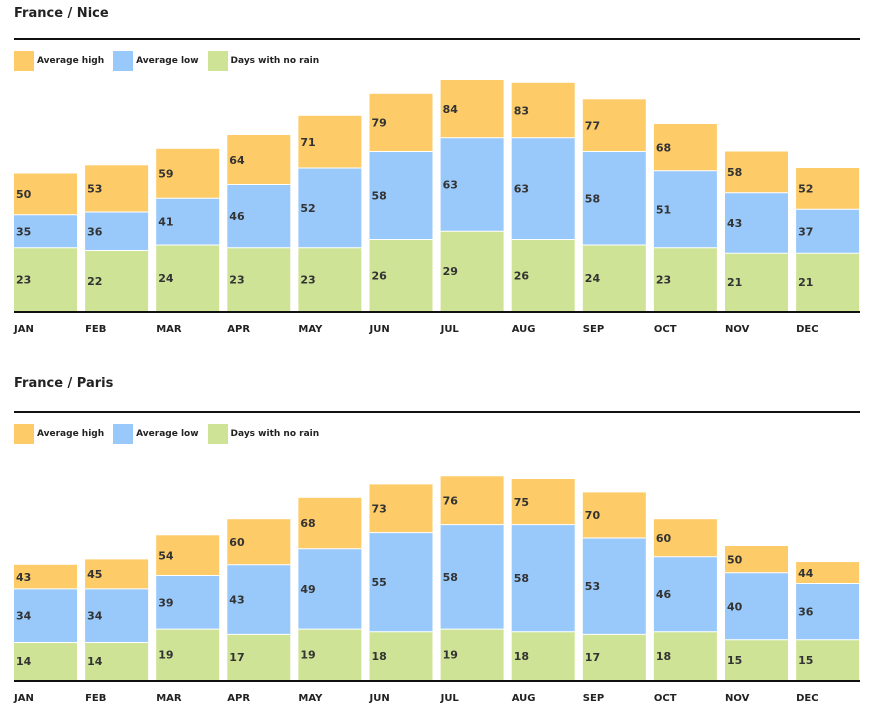 This screenshot has width=874, height=720. What do you see at coordinates (522, 275) in the screenshot?
I see `value-label-dry-aug: 26` at bounding box center [522, 275].